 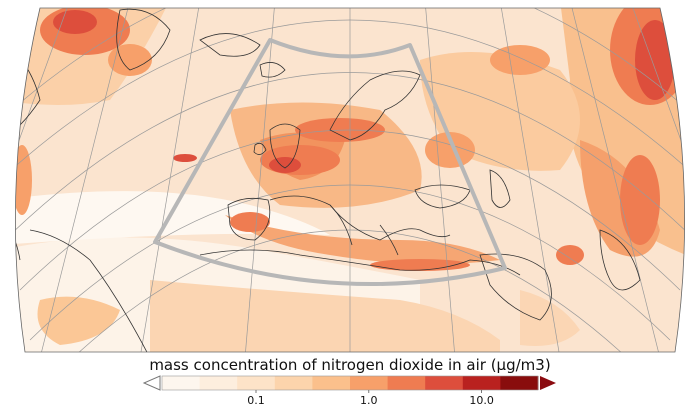 I want to click on colorbar-tick-label: 1.0, so click(x=369, y=400).